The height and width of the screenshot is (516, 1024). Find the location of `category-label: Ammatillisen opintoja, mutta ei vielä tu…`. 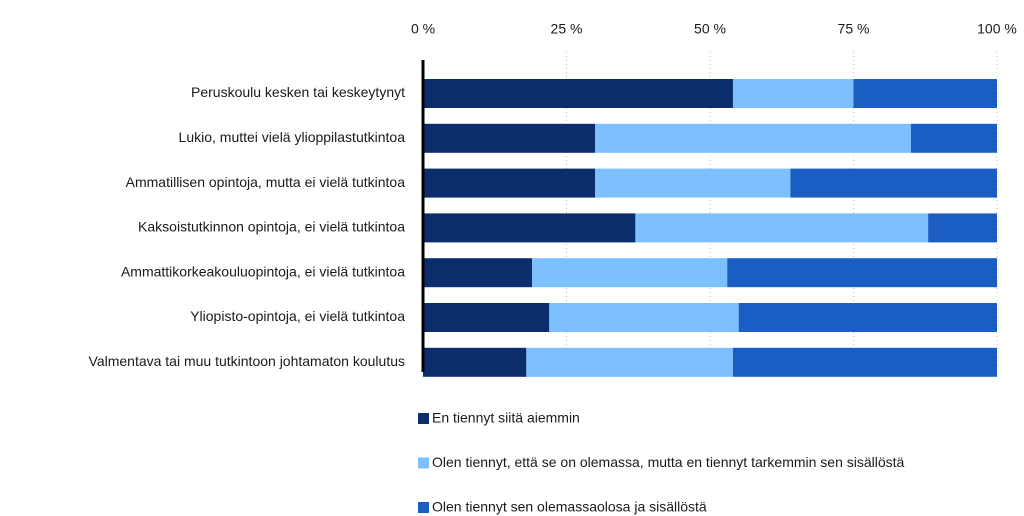

category-label: Ammatillisen opintoja, mutta ei vielä tu… is located at coordinates (266, 182).